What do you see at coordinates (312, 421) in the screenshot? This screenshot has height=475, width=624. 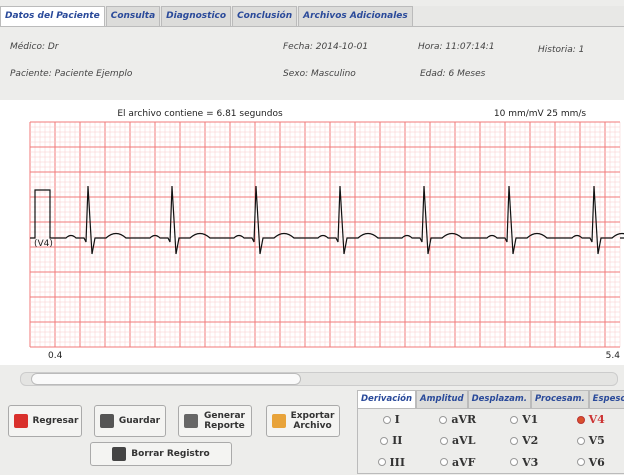 I see `button-label: Exportar Archivo` at bounding box center [312, 421].